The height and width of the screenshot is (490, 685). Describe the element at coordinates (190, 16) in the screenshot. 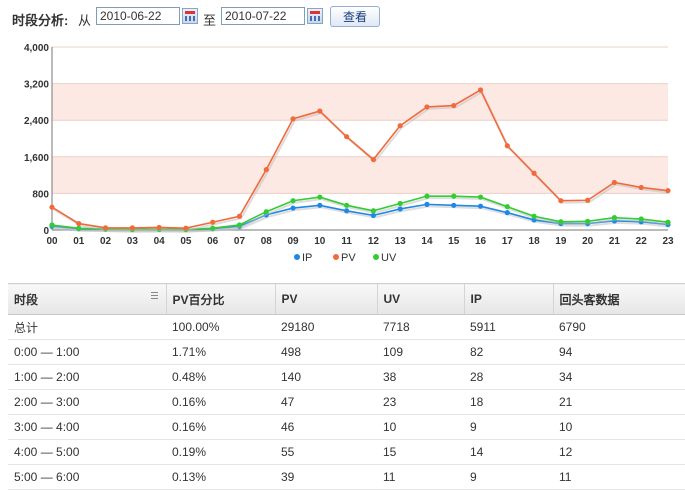

I see `start-calendar-icon` at that location.